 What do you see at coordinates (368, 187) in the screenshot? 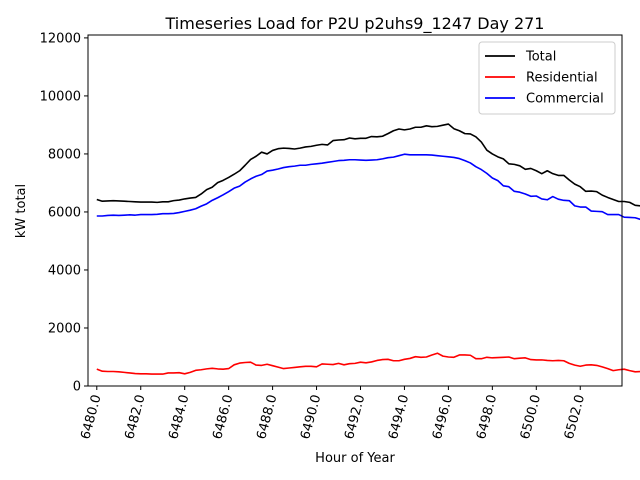
I see `series-line-commercial` at bounding box center [368, 187].